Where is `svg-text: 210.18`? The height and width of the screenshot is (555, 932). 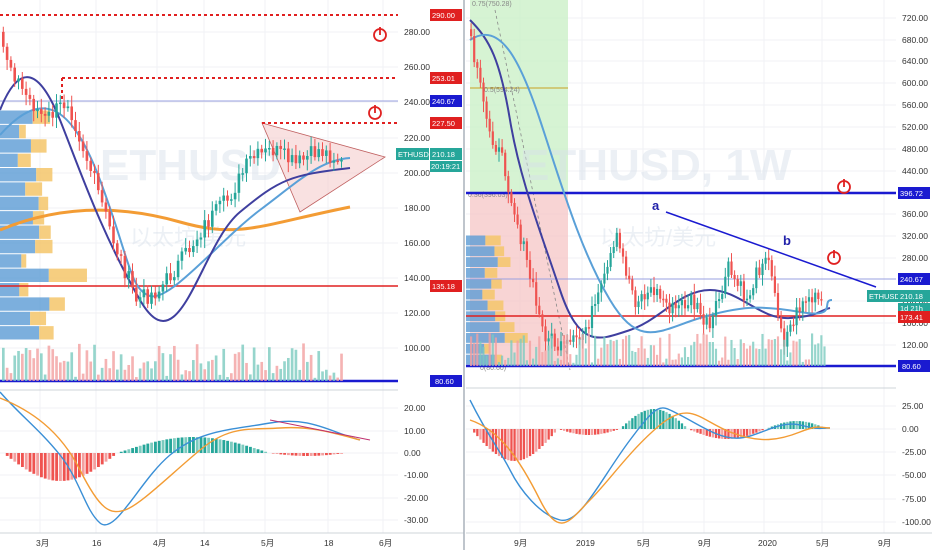 svg-text: 210.18 is located at coordinates (443, 154).